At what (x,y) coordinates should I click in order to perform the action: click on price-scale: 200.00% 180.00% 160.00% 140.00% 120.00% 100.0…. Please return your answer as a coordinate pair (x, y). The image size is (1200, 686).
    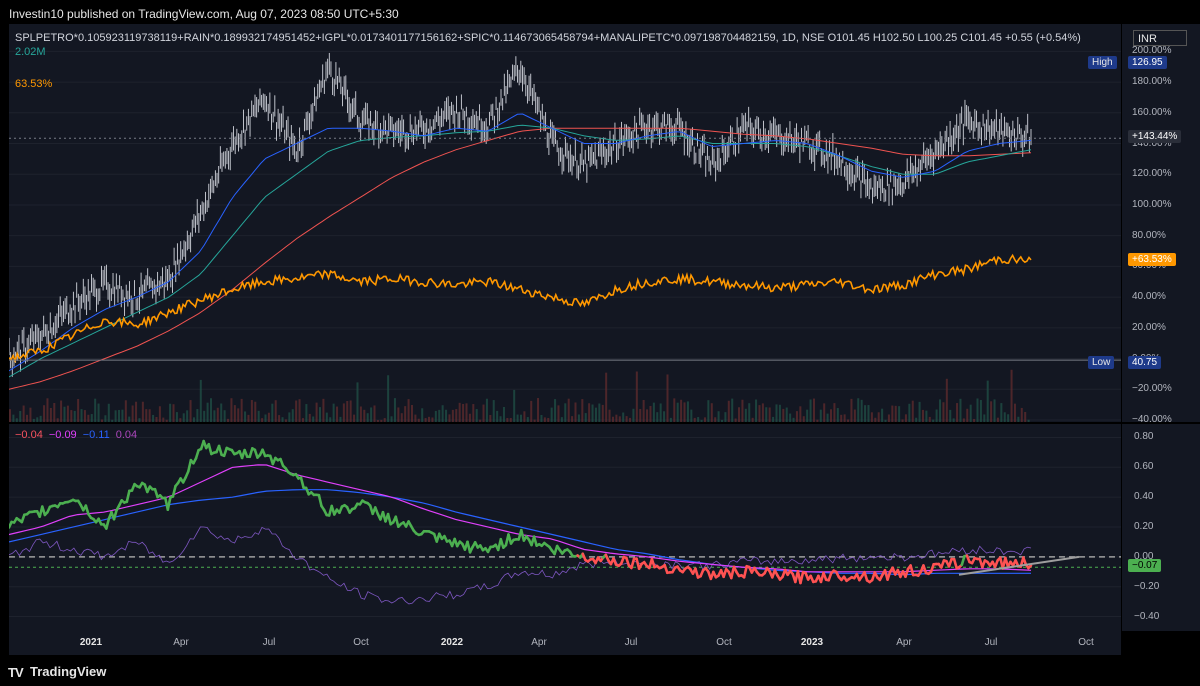
    Looking at the image, I should click on (1144, 224).